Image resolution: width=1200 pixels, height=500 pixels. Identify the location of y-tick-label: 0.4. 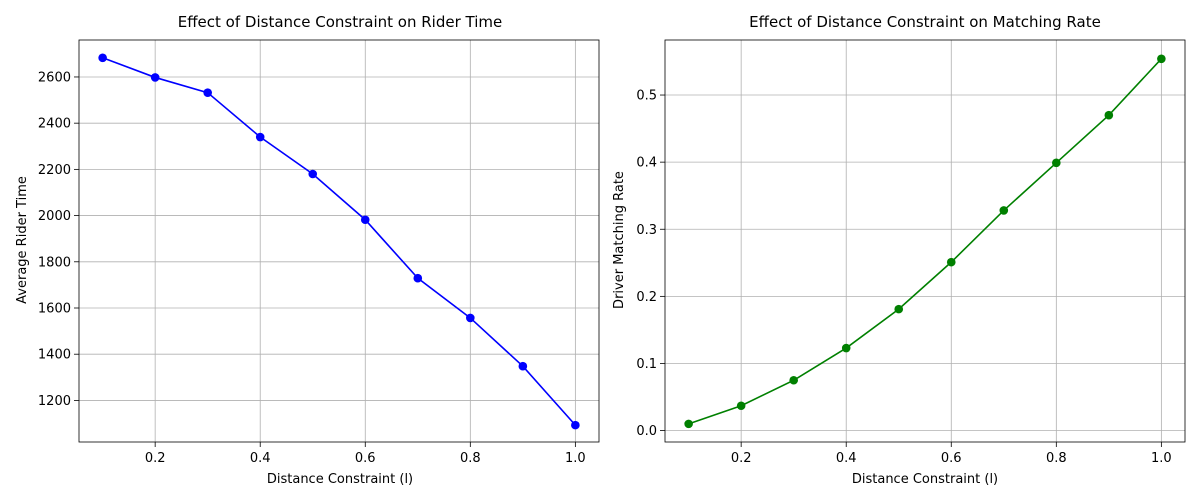
(646, 163).